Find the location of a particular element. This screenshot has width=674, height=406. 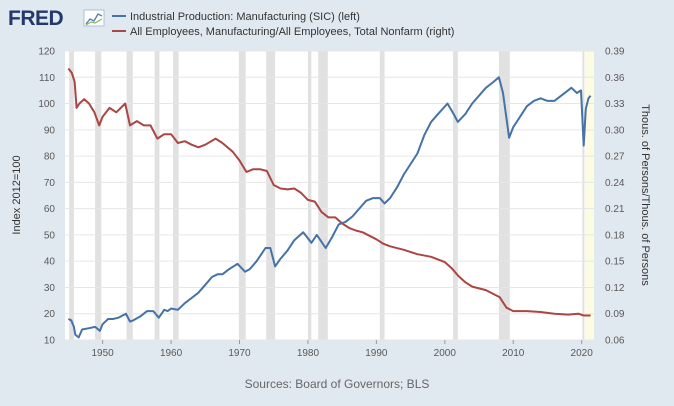

fred-line-chart-icon is located at coordinates (94, 18).